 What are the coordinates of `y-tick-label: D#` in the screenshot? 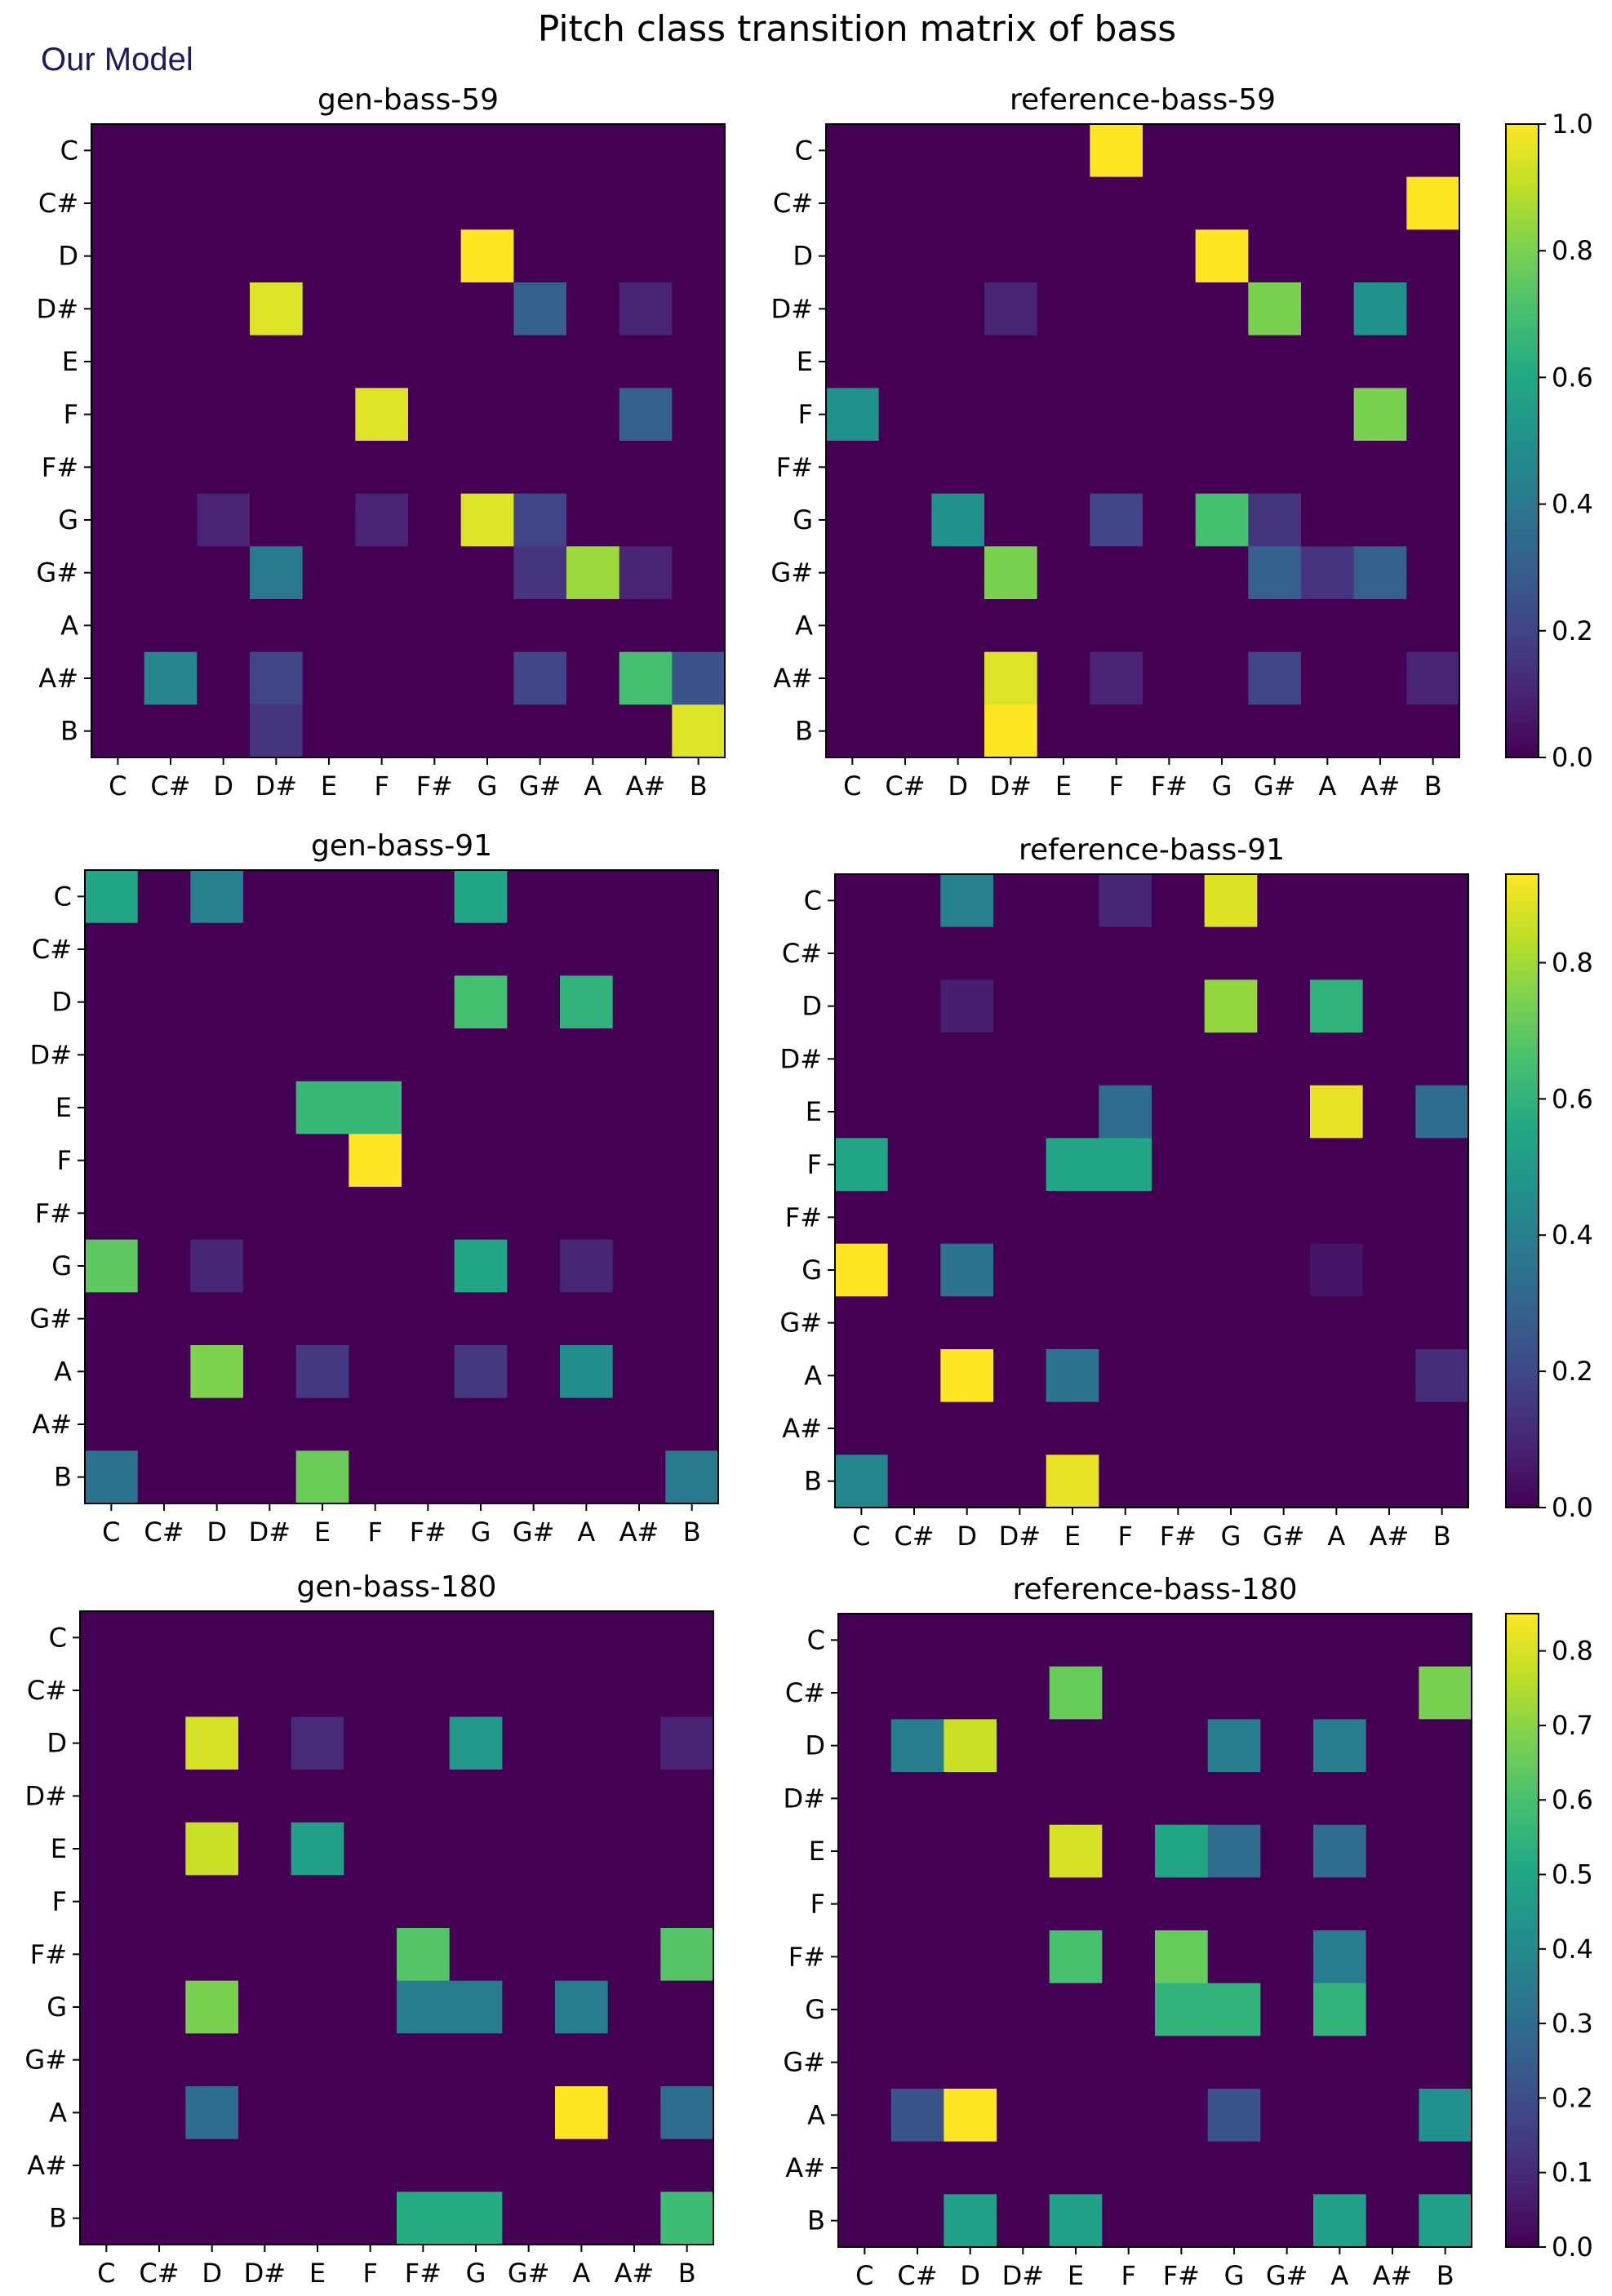 It's located at (57, 308).